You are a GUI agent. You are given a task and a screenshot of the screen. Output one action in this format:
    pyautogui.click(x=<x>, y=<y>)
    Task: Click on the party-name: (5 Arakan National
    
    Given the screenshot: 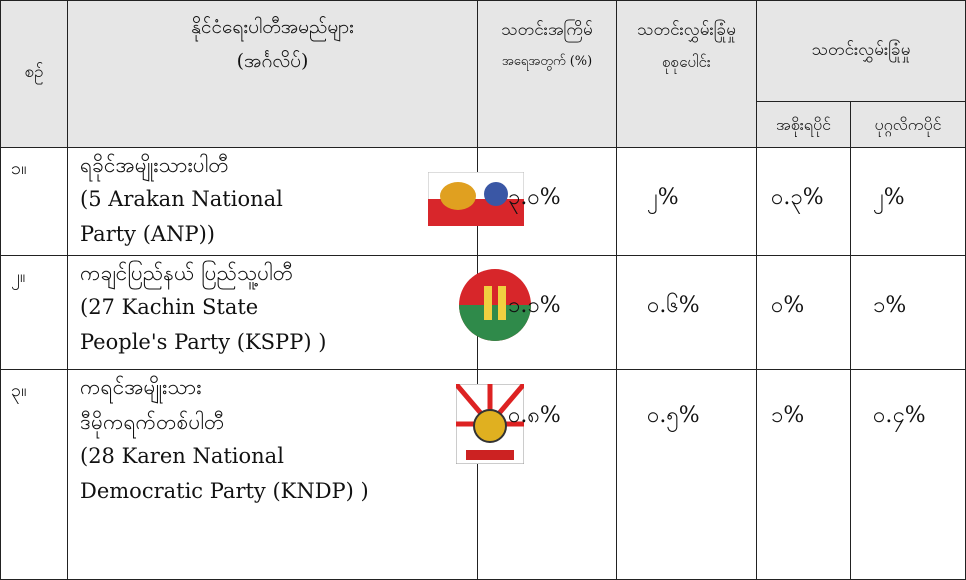 What is the action you would take?
    pyautogui.click(x=181, y=199)
    